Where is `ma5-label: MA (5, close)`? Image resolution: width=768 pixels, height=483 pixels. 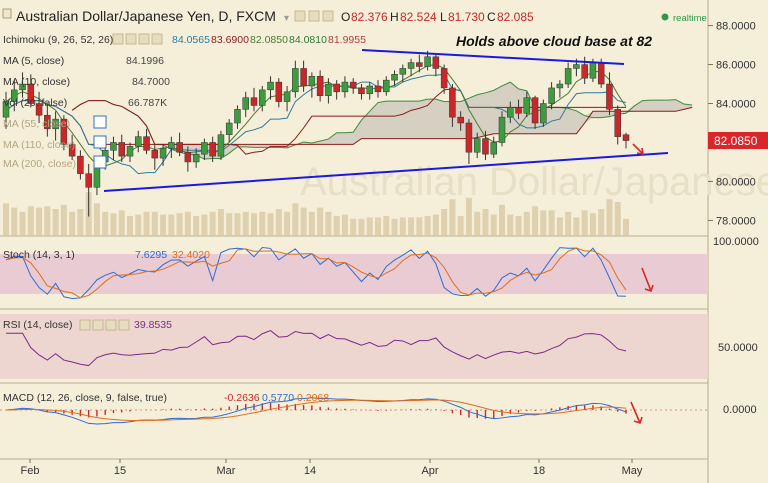
ma5-label: MA (5, close) is located at coordinates (33, 61).